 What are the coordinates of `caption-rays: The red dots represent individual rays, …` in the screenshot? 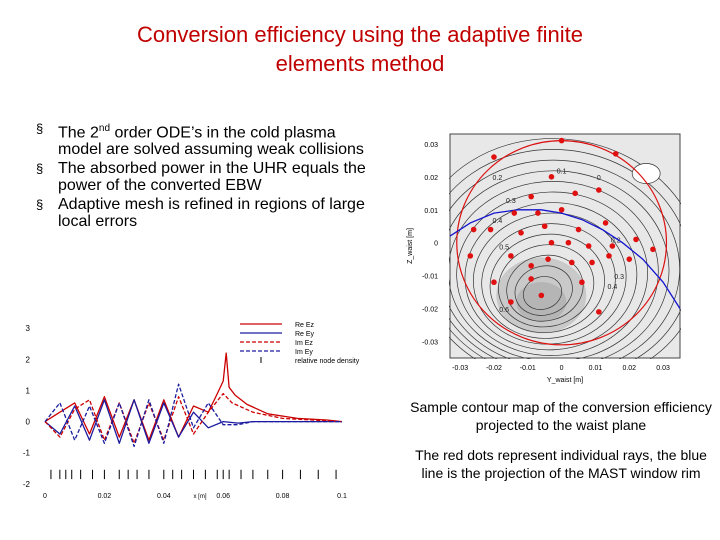 It's located at (561, 464).